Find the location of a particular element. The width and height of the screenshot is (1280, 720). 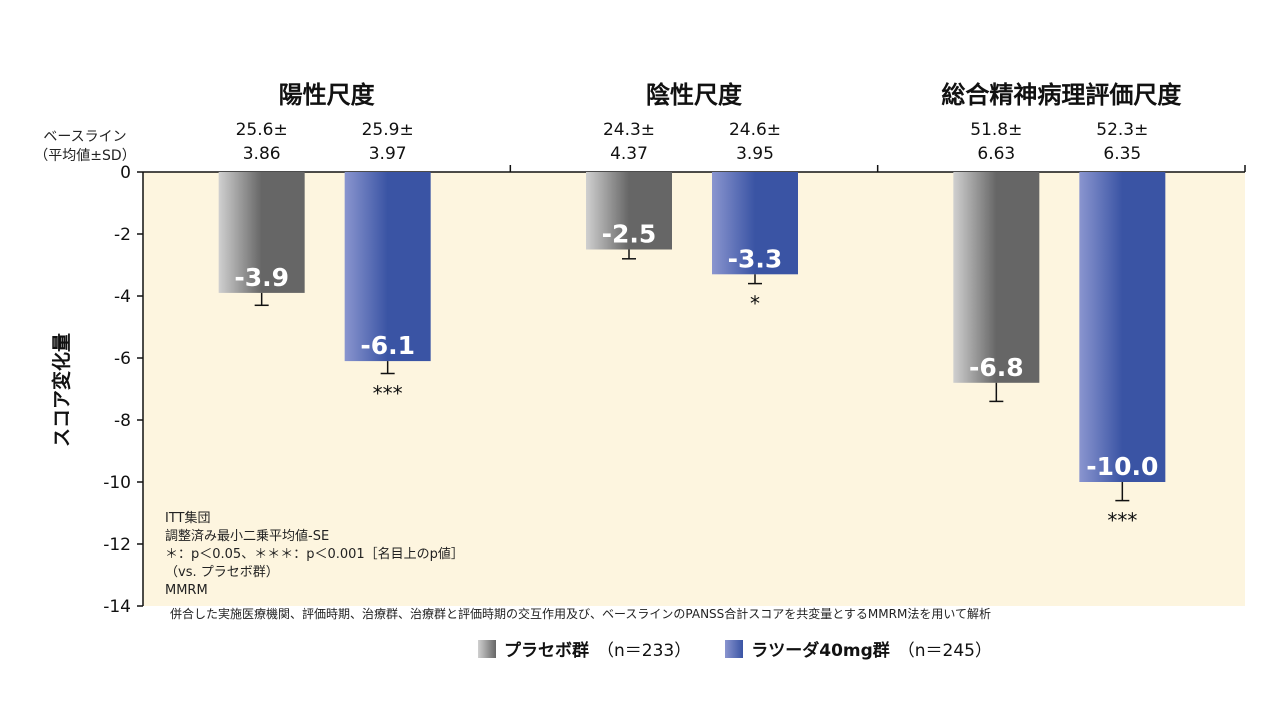

note-line: ITT集団 is located at coordinates (188, 518).